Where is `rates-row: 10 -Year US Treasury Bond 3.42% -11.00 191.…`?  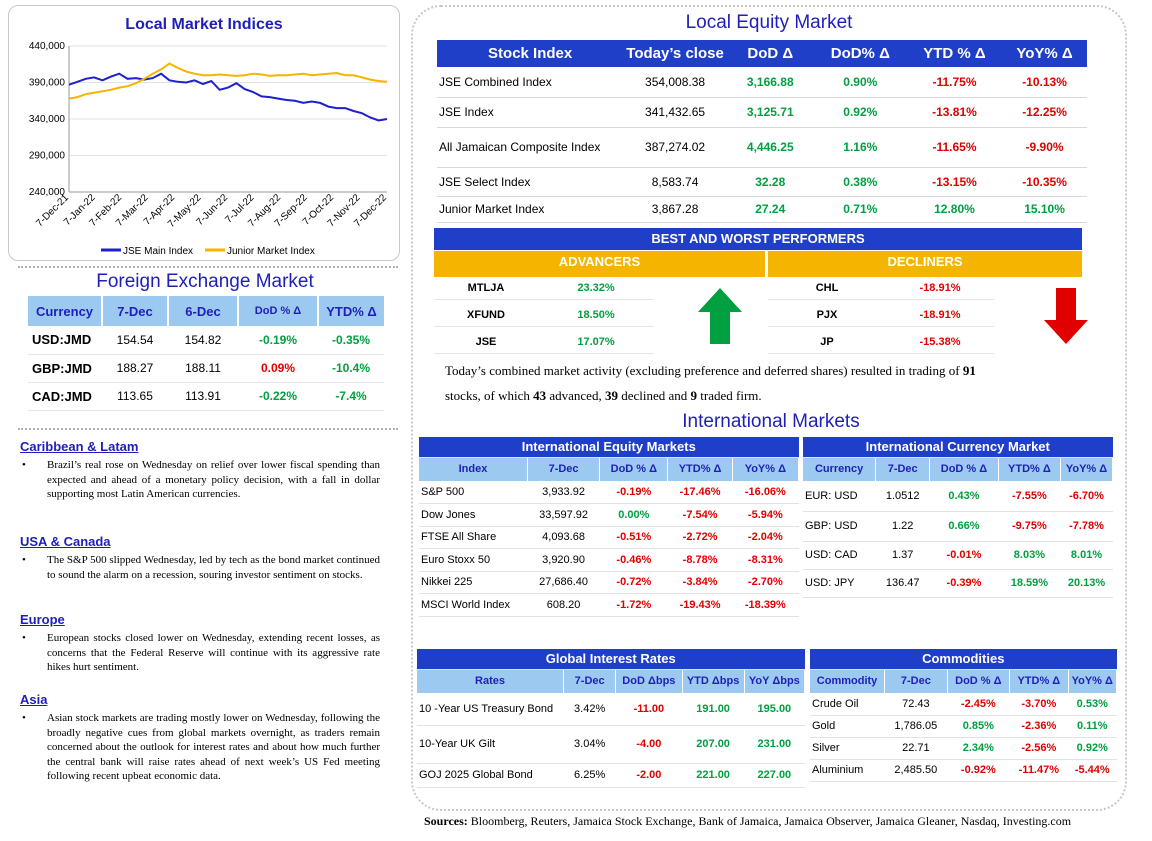
rates-row: 10 -Year US Treasury Bond 3.42% -11.00 191.… is located at coordinates (611, 709).